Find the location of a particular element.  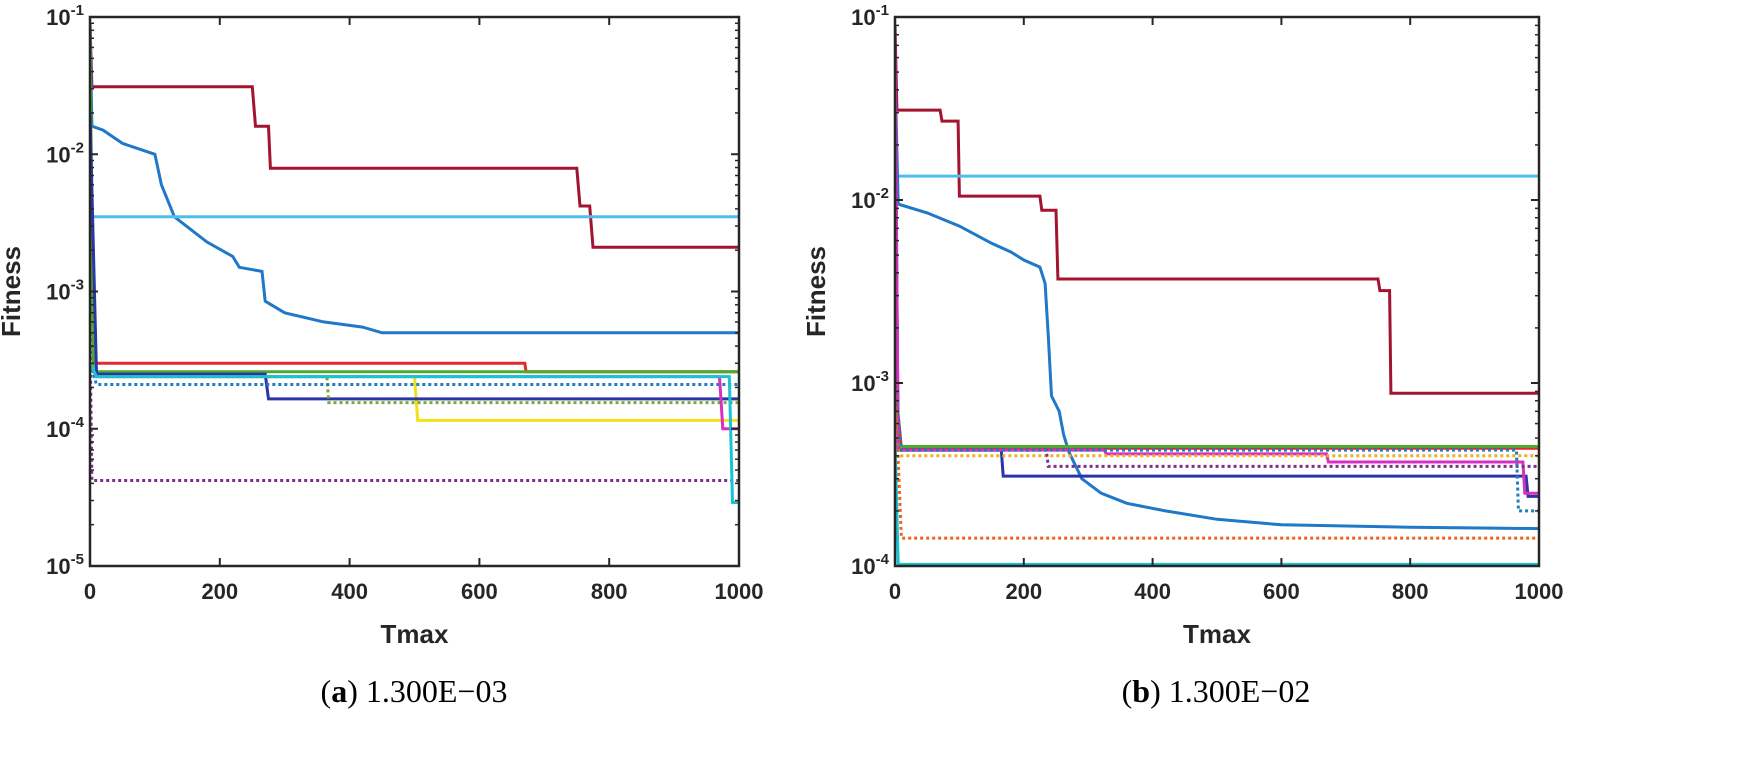

panel-caption: (a) 1.300E−03 is located at coordinates (414, 691).